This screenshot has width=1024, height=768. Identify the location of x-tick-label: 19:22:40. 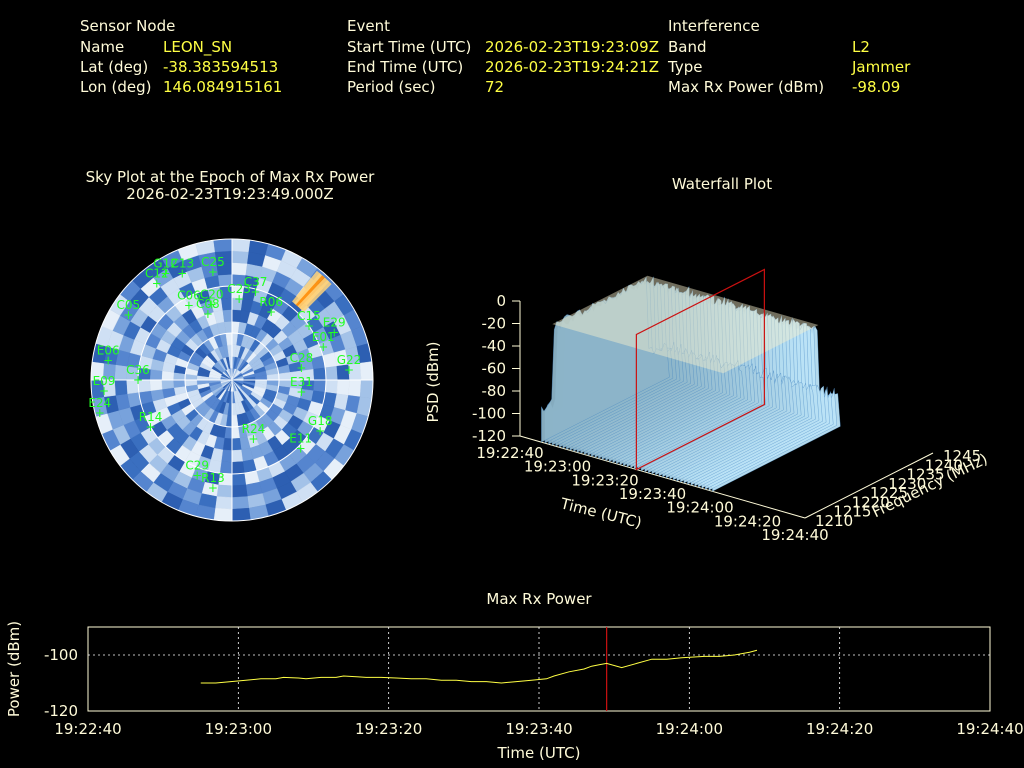
(87, 729).